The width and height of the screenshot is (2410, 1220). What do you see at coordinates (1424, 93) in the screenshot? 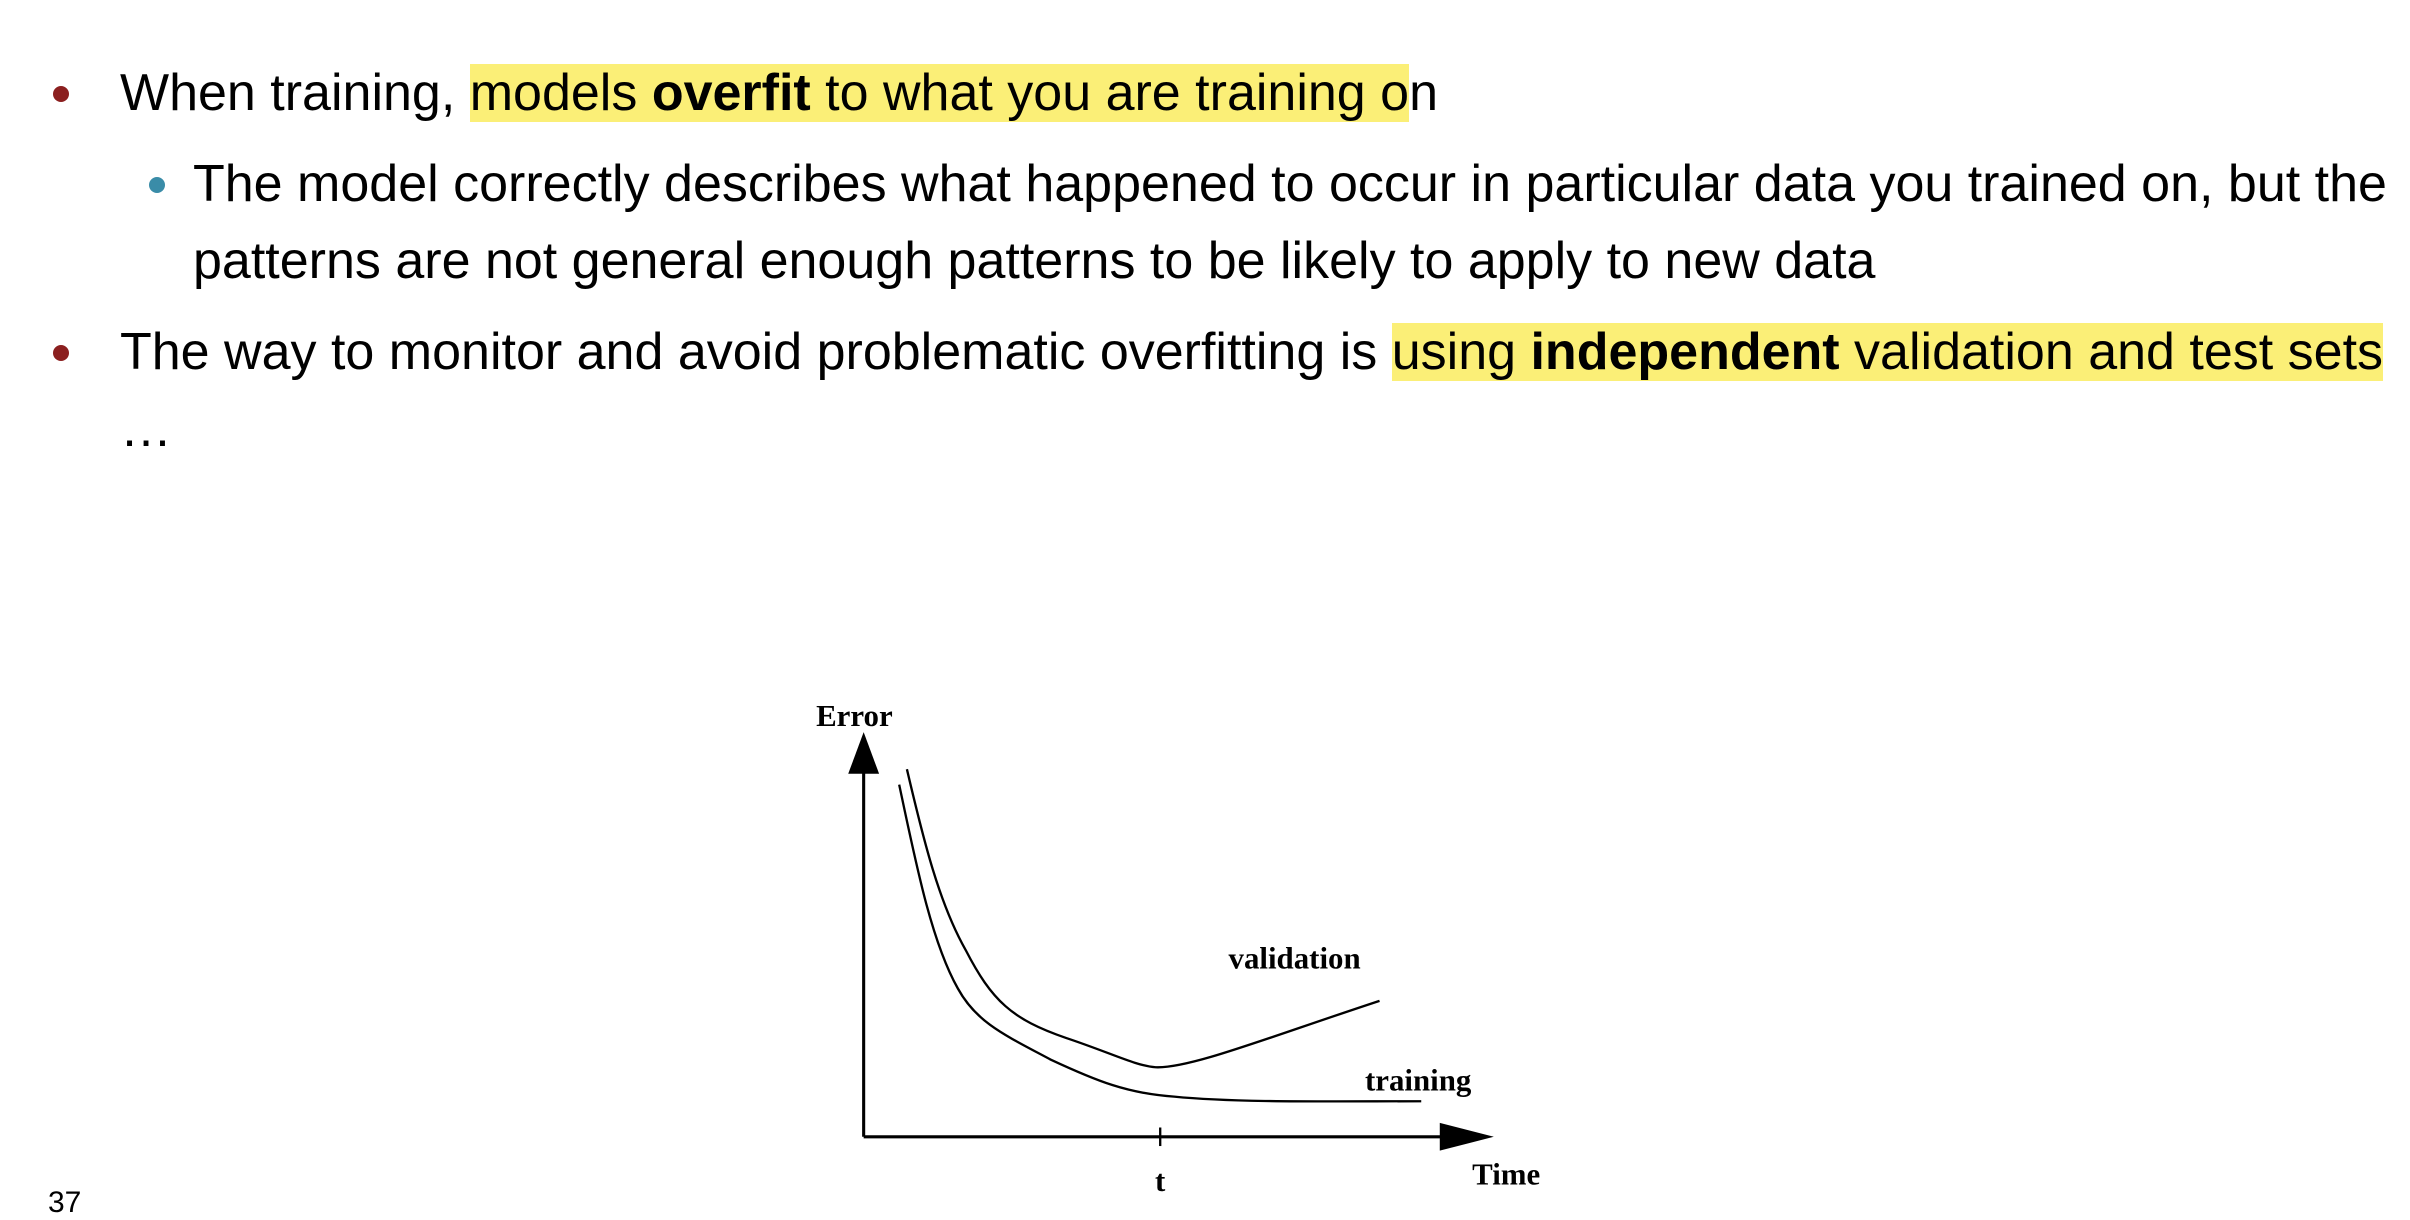
I see `text-run: n` at bounding box center [1424, 93].